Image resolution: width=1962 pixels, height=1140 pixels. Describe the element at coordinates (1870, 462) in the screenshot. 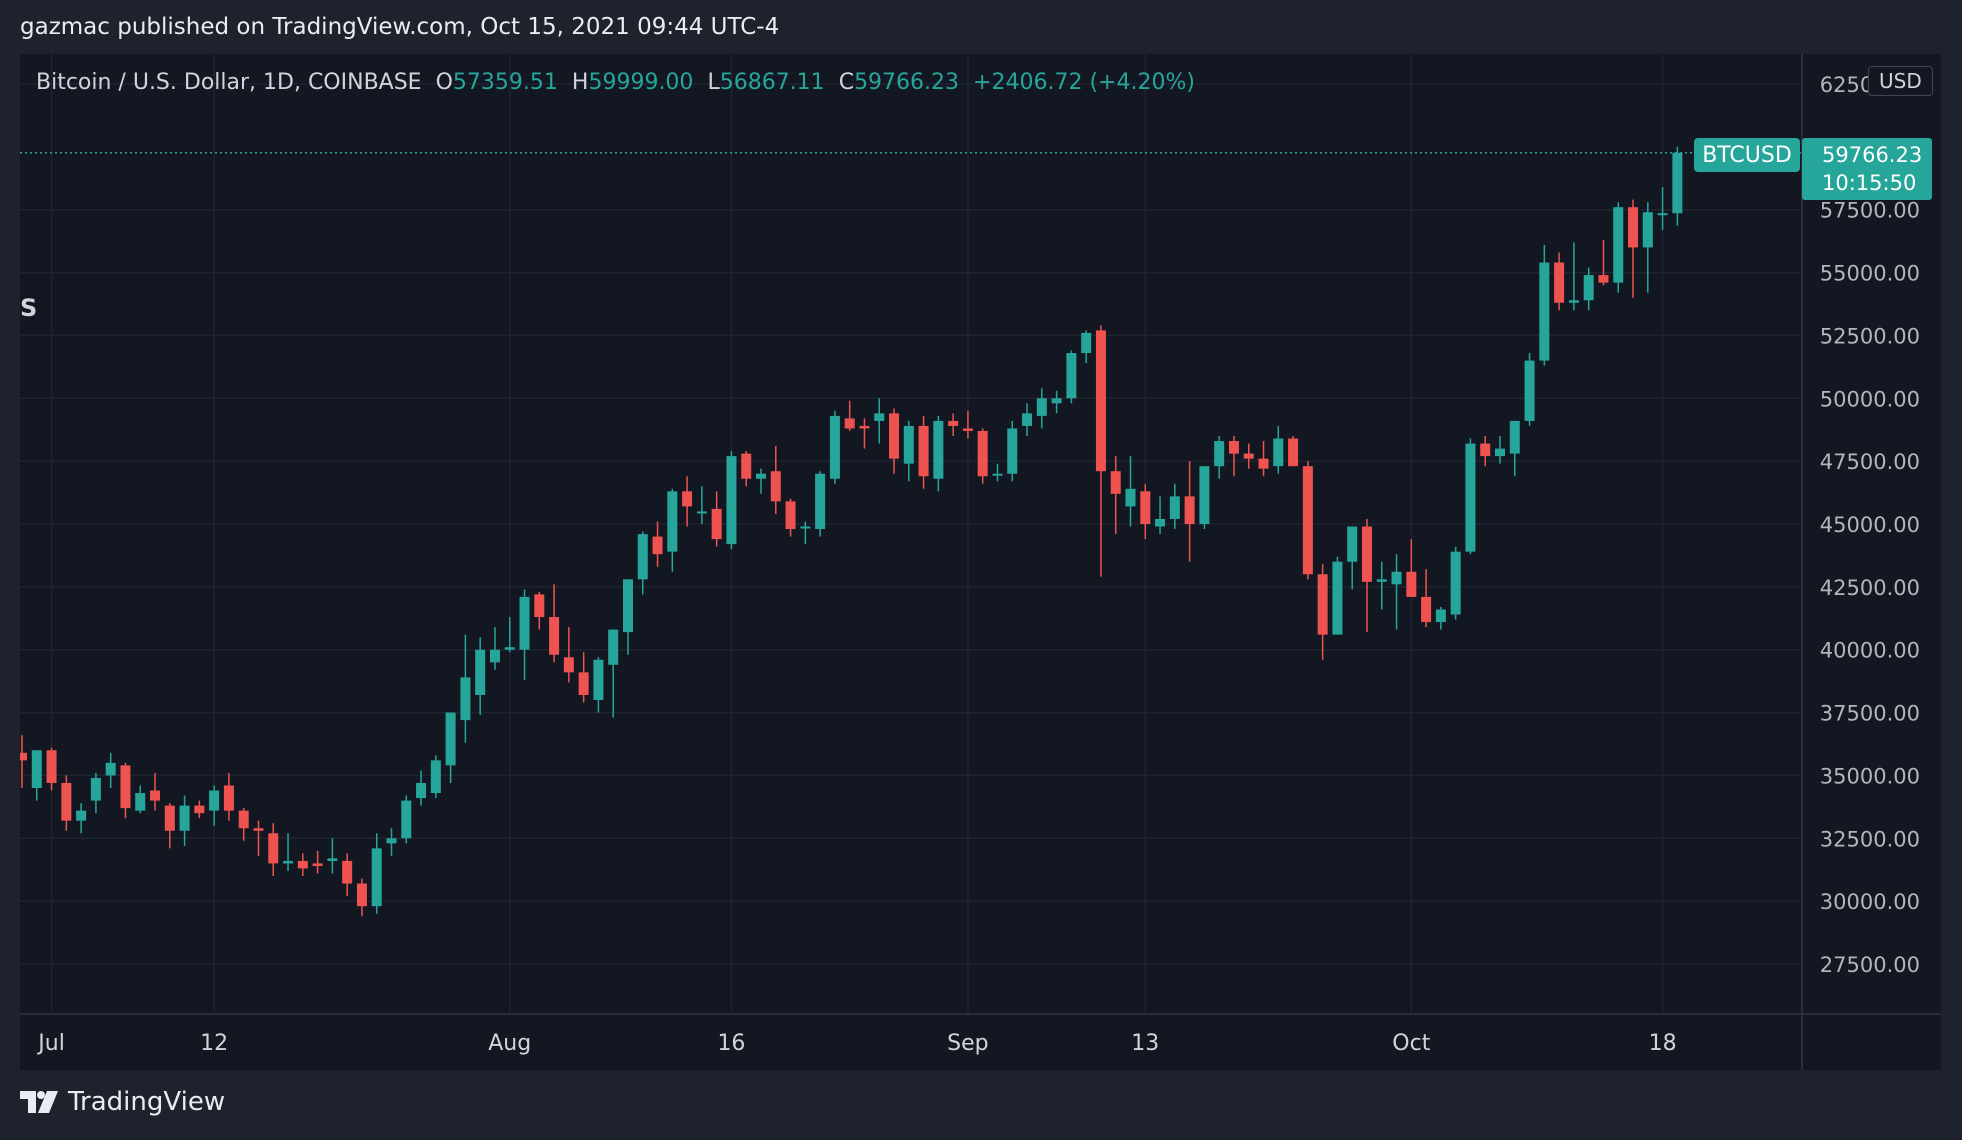

I see `y-tick-label: 47500.00` at that location.